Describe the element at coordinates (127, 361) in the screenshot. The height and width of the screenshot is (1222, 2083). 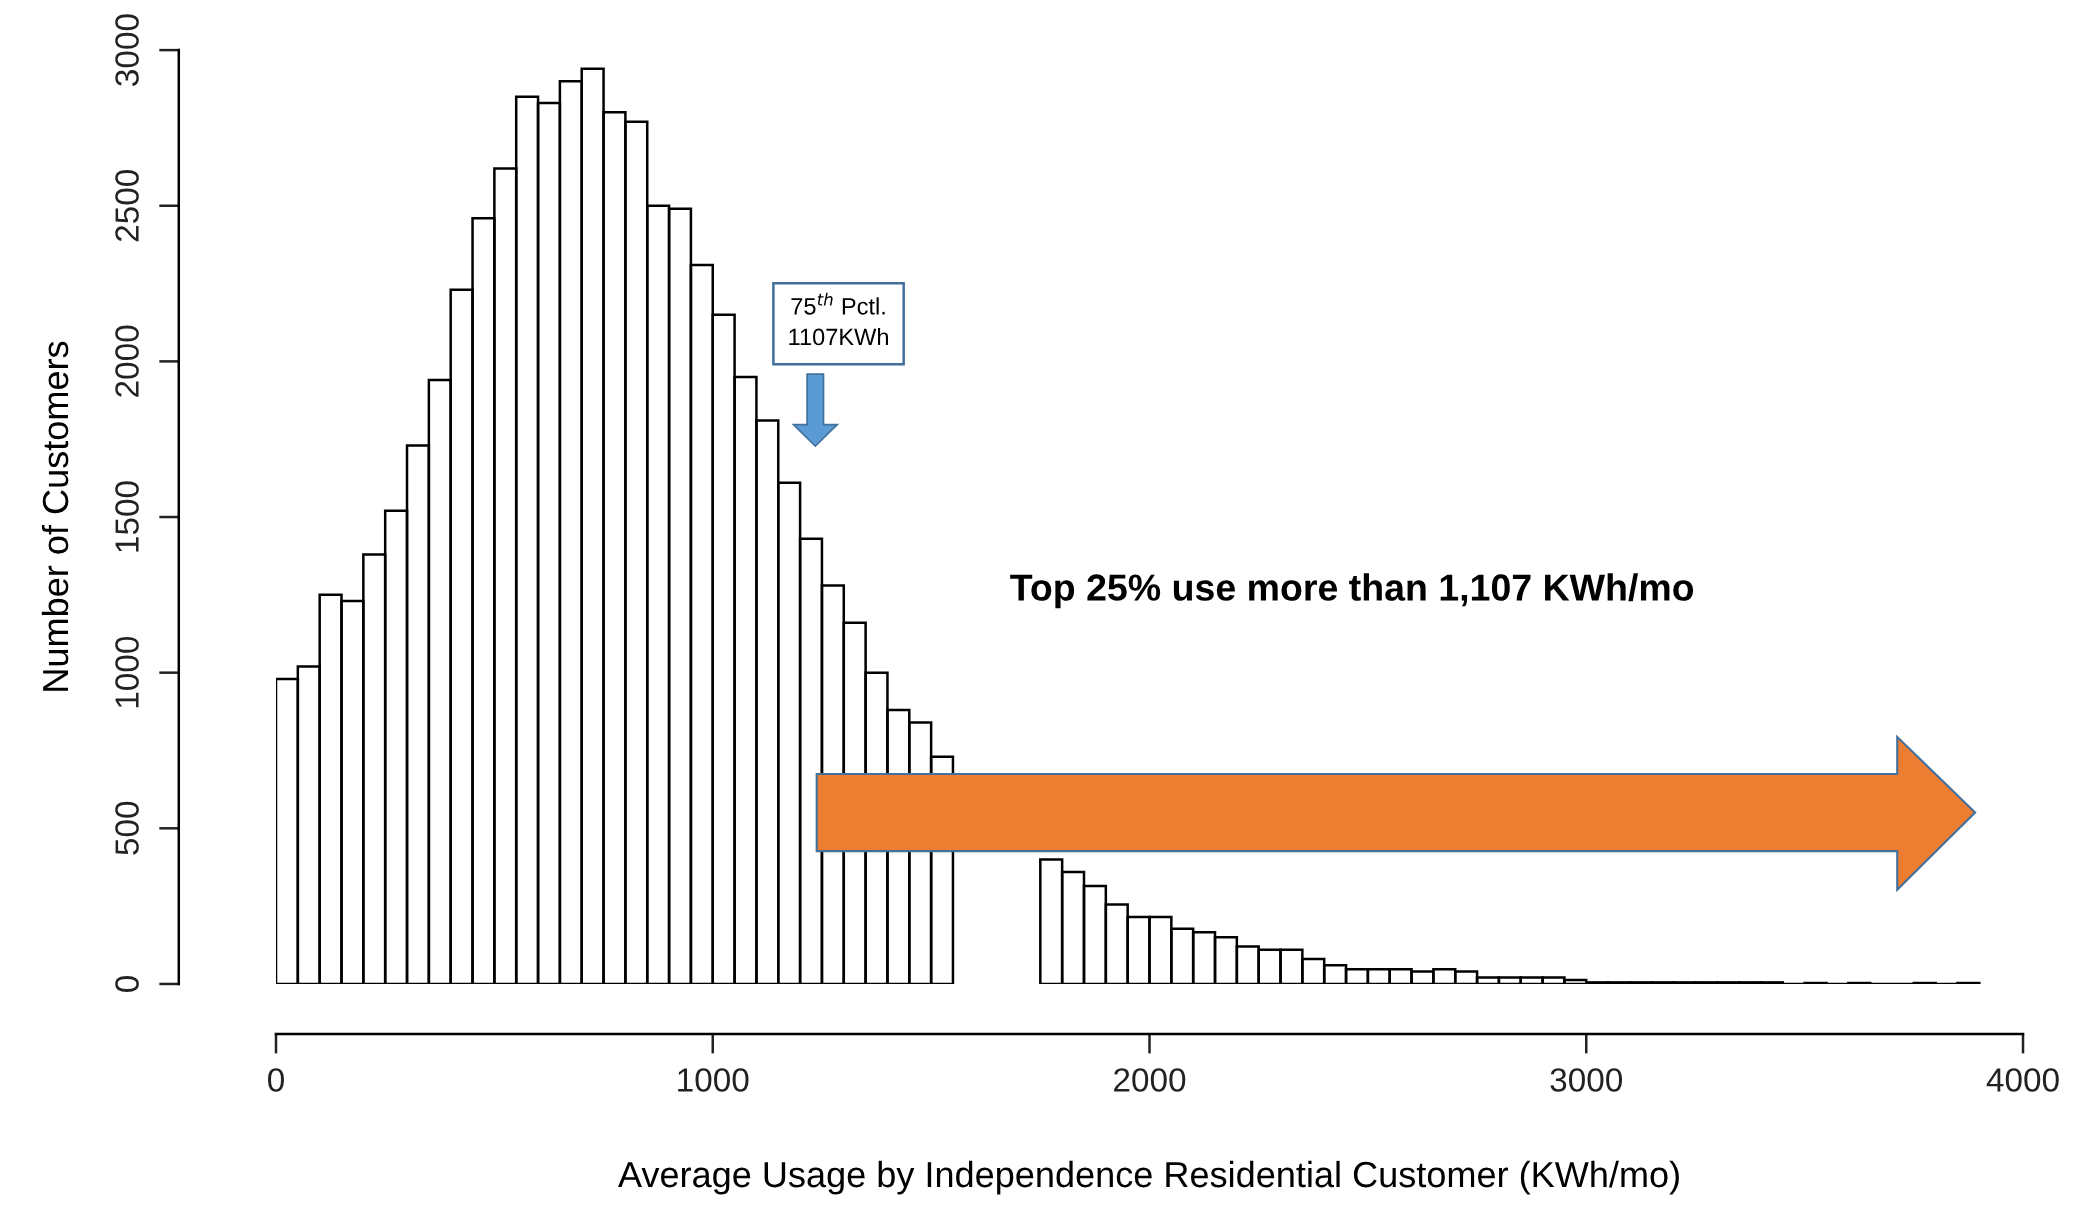
I see `y-tick-label: 2000` at that location.